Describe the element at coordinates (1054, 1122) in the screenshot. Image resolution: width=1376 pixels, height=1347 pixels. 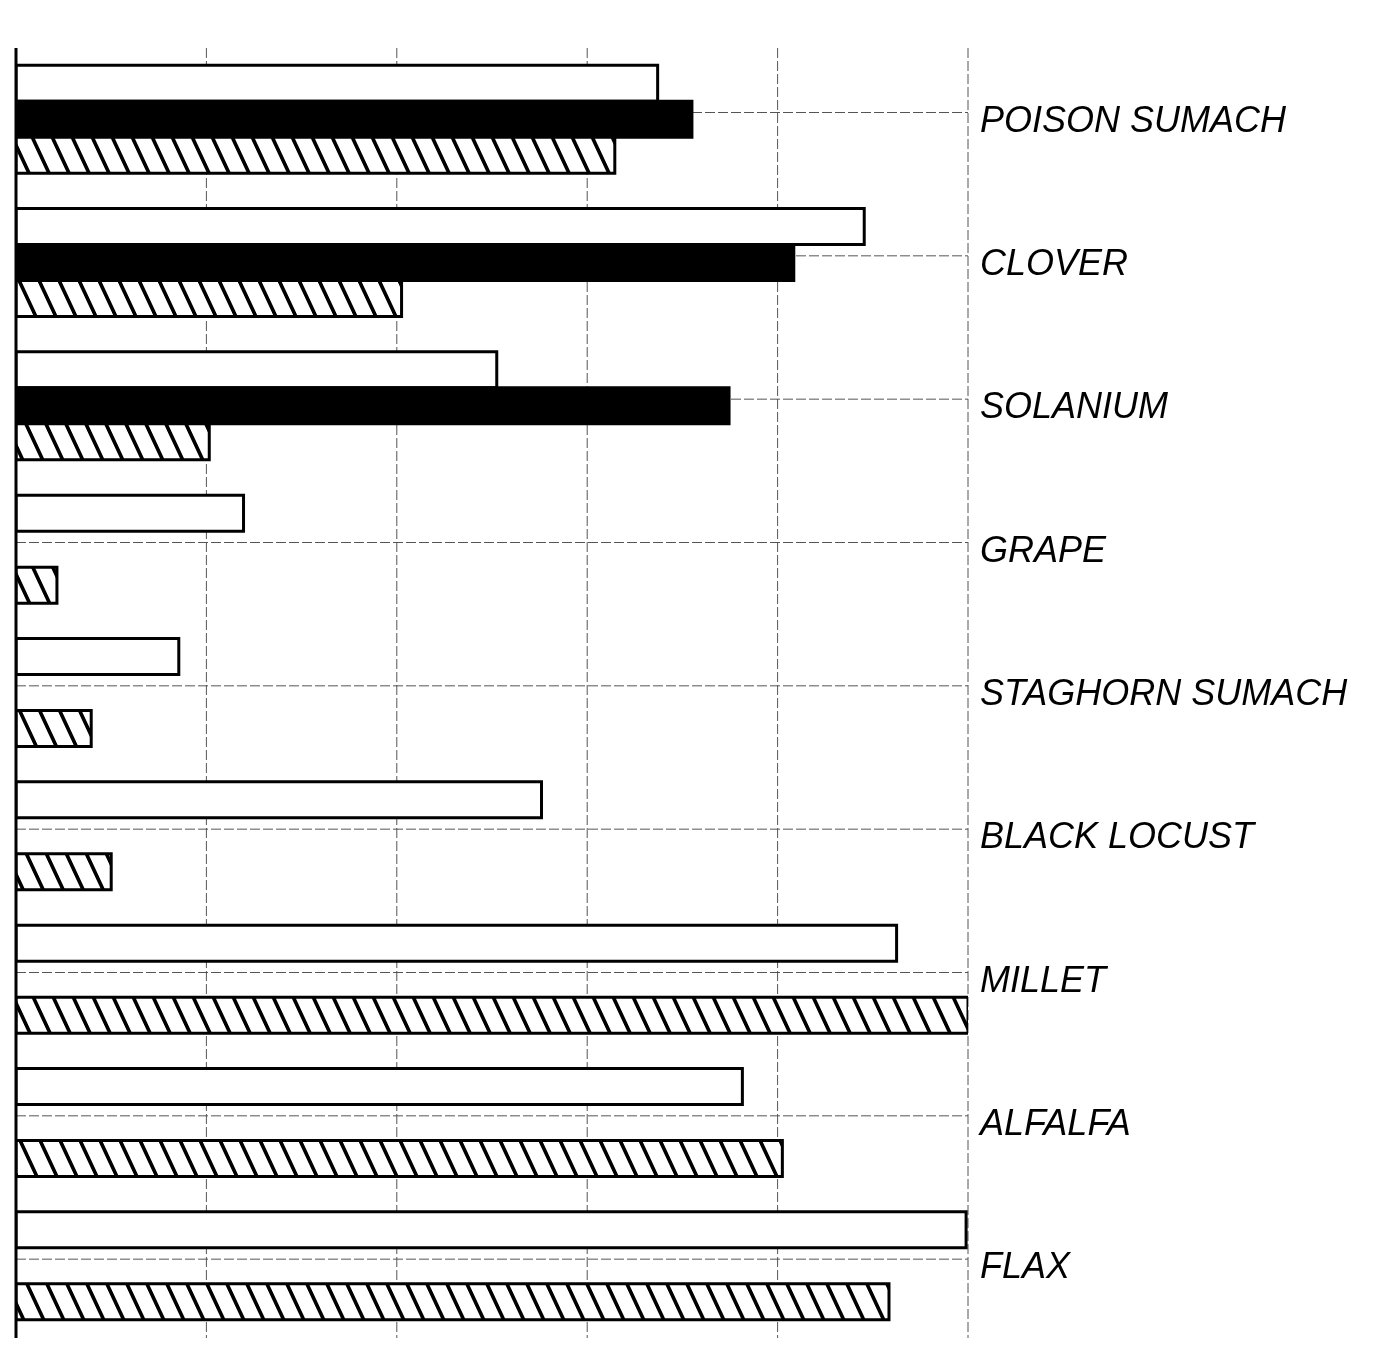
I see `y-tick-label: ALFALFA` at that location.